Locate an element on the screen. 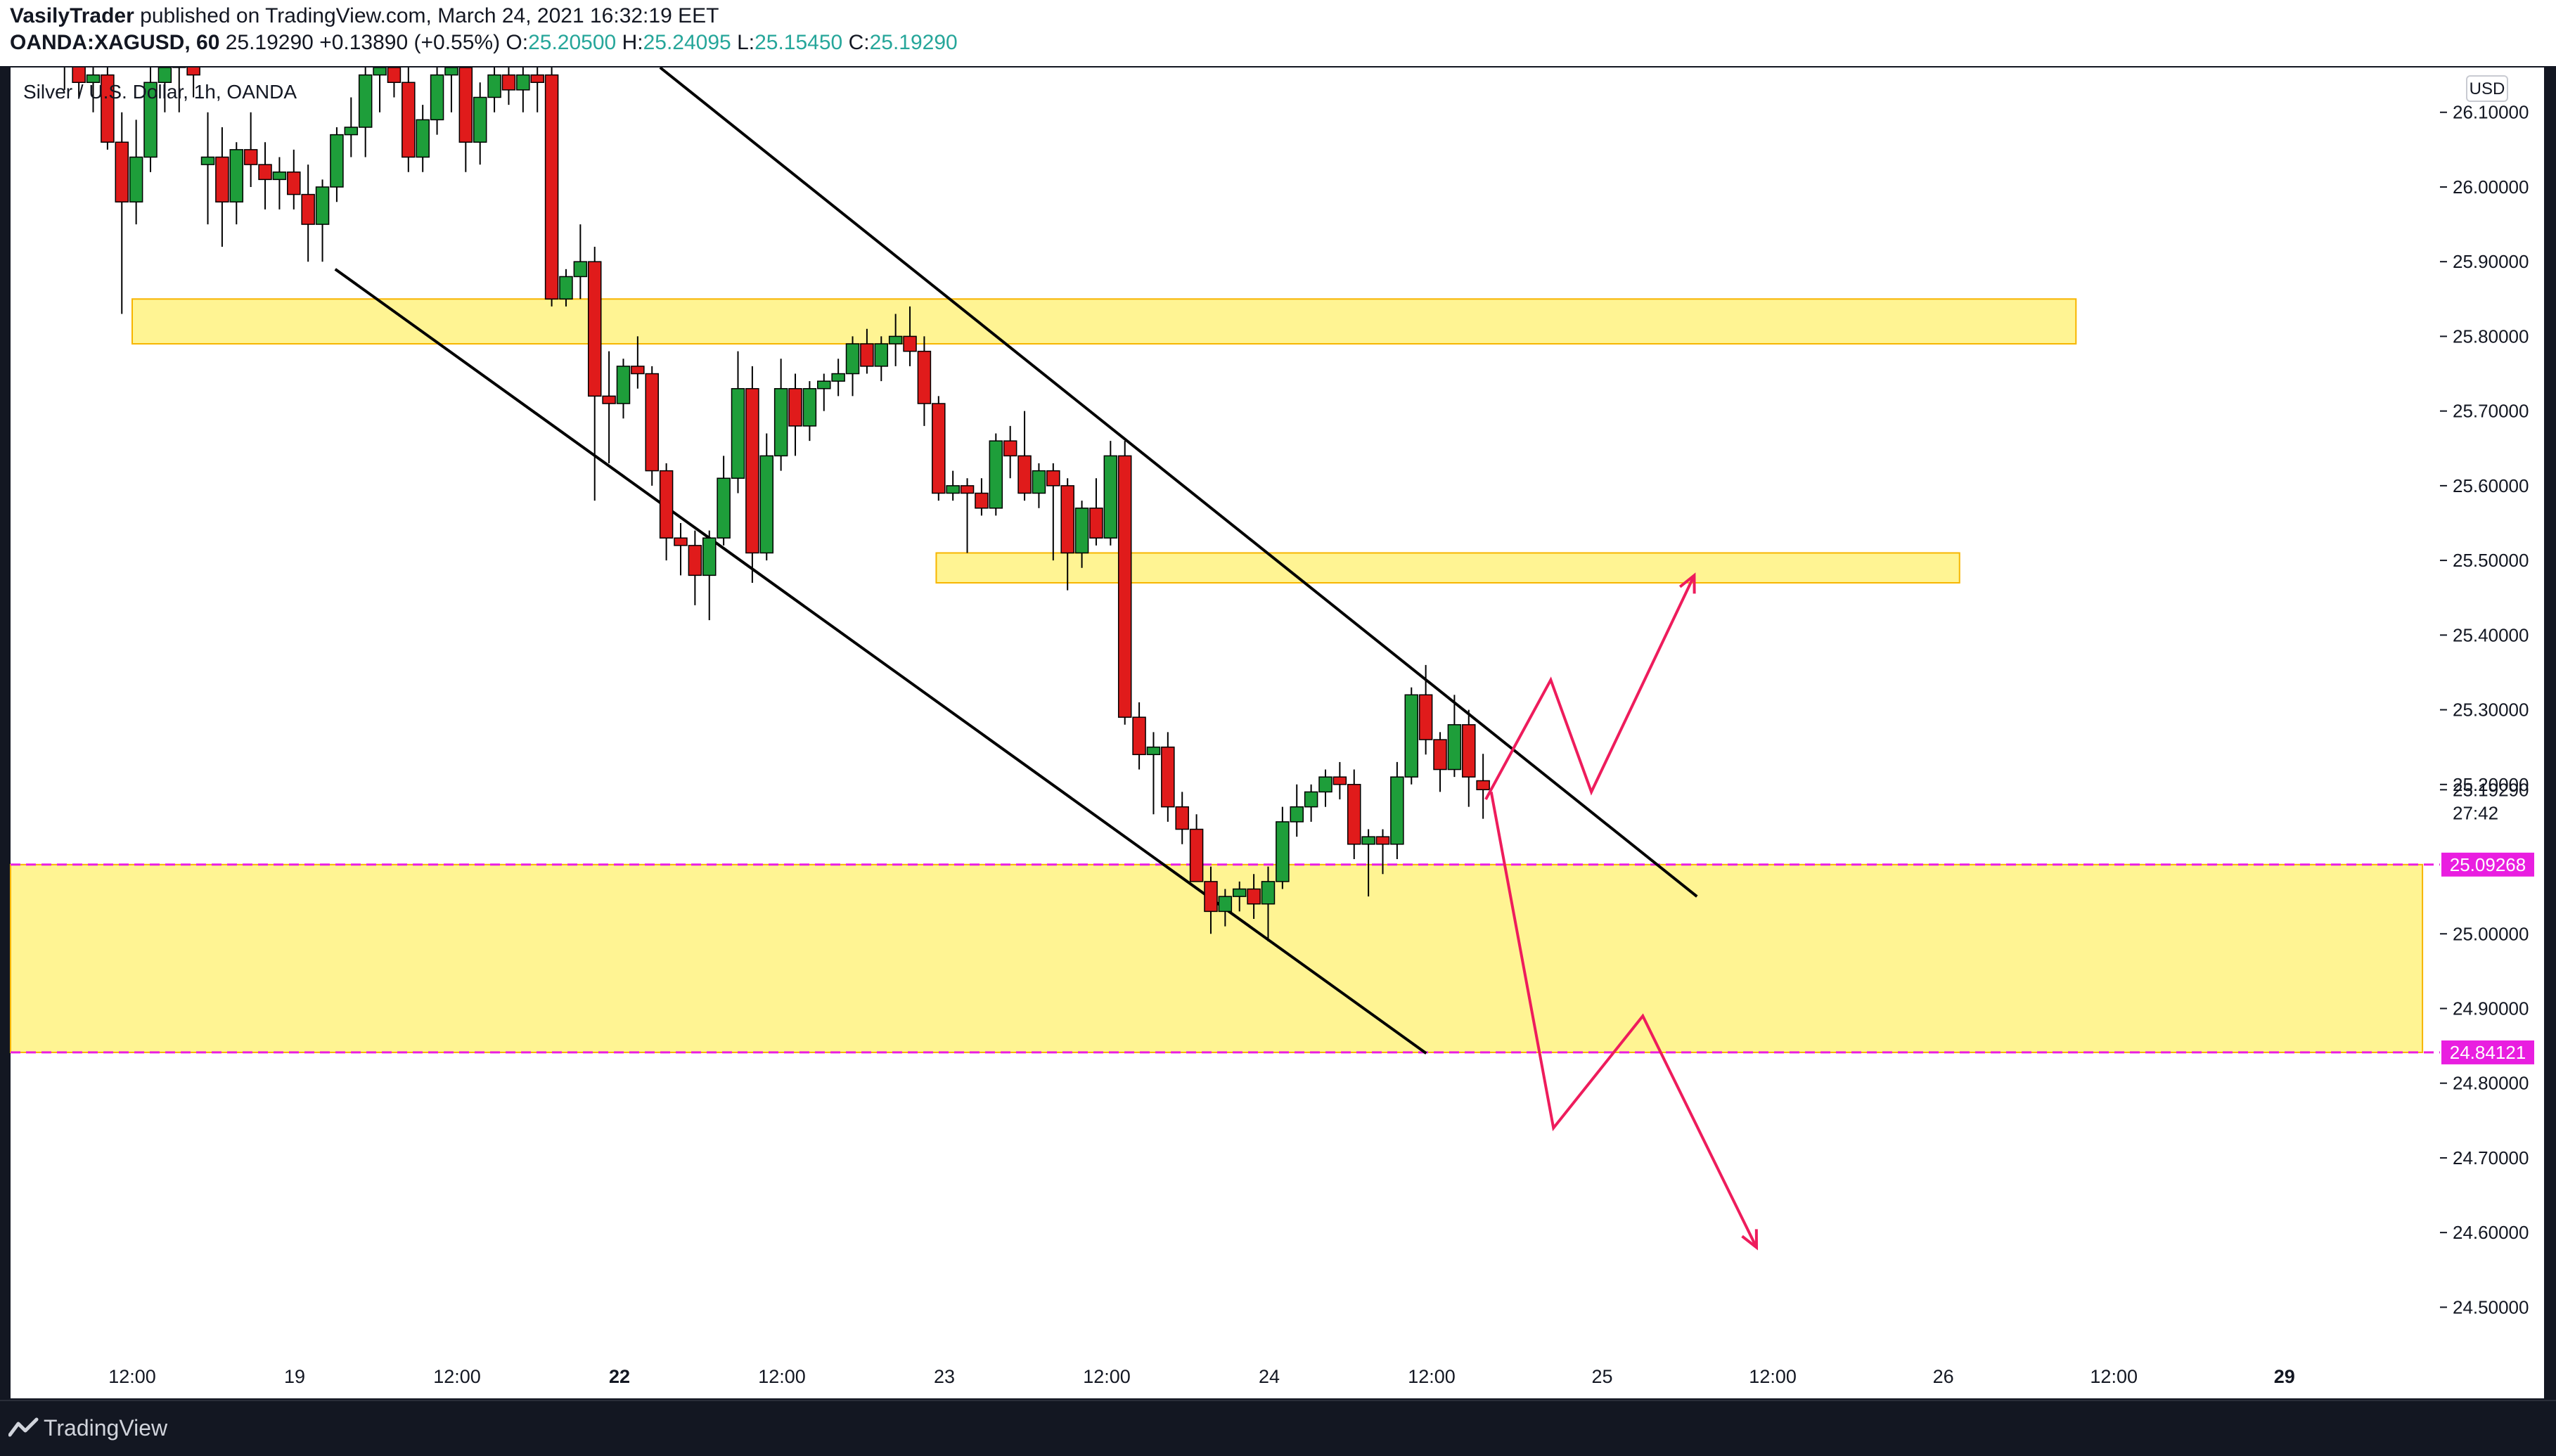  symbol-label: OANDA:XAGUSD, 60 is located at coordinates (115, 42).